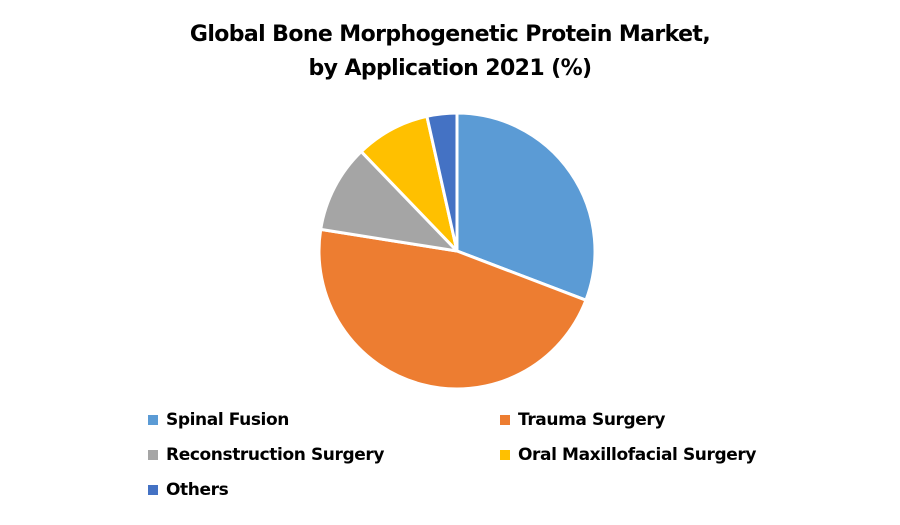 The image size is (900, 525). I want to click on legend-item-reconstruction-surgery: Reconstruction Surgery, so click(266, 455).